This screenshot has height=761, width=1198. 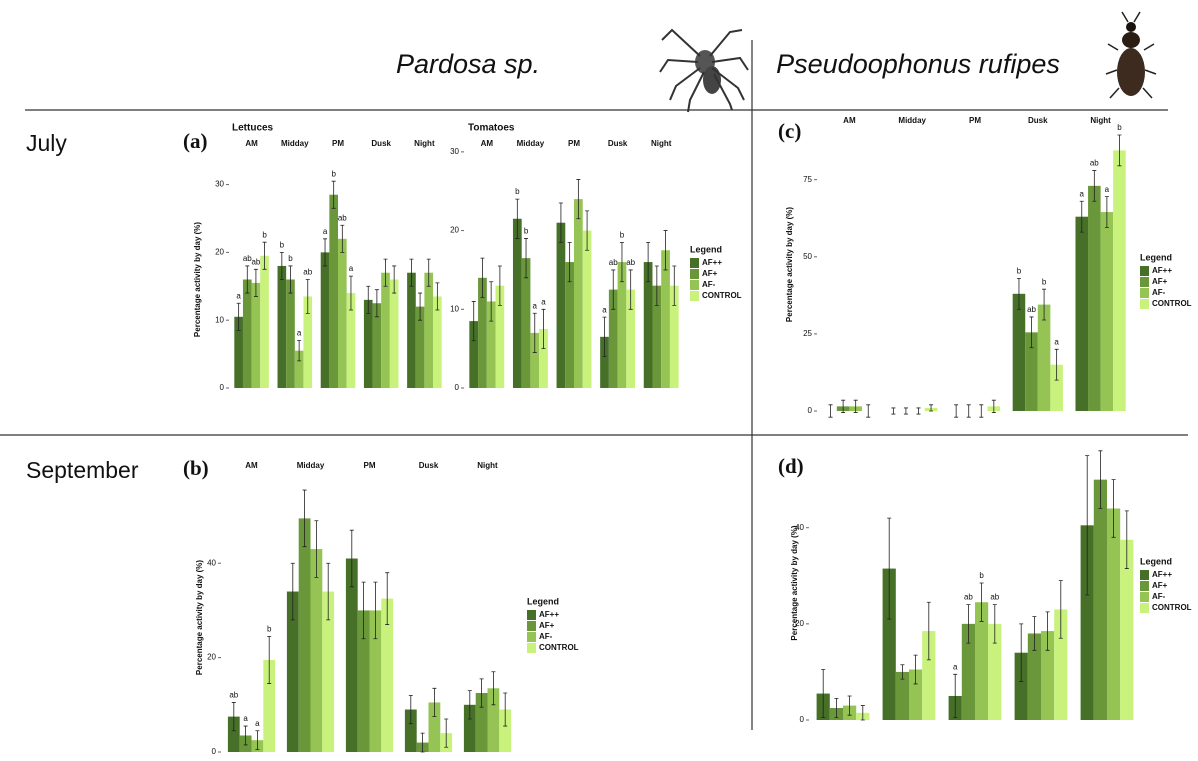 What do you see at coordinates (338, 143) in the screenshot?
I see `category-label: PM` at bounding box center [338, 143].